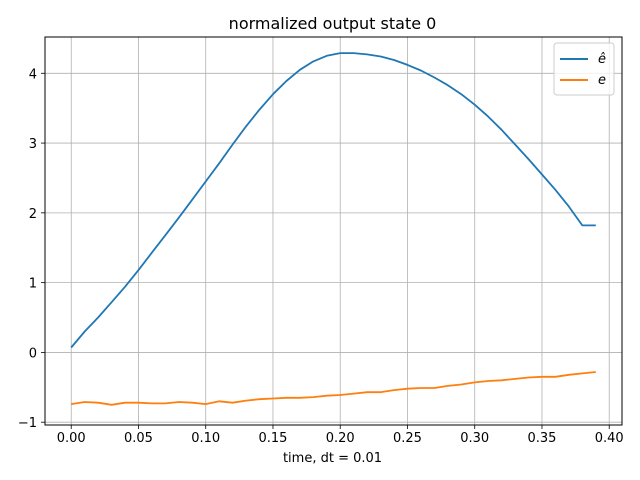 The image size is (640, 480). What do you see at coordinates (272, 438) in the screenshot?
I see `x-tick-label: 0.15` at bounding box center [272, 438].